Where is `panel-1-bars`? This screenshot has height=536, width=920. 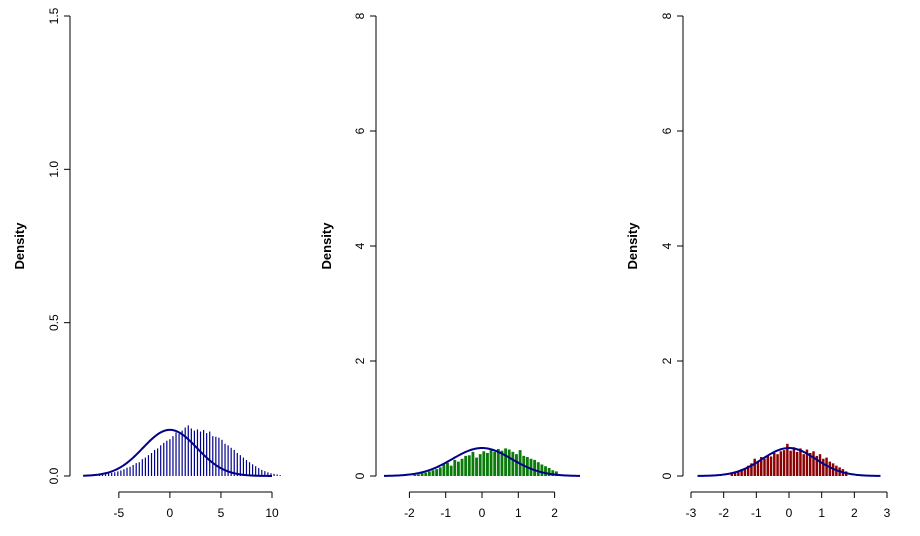 panel-1-bars is located at coordinates (189, 450).